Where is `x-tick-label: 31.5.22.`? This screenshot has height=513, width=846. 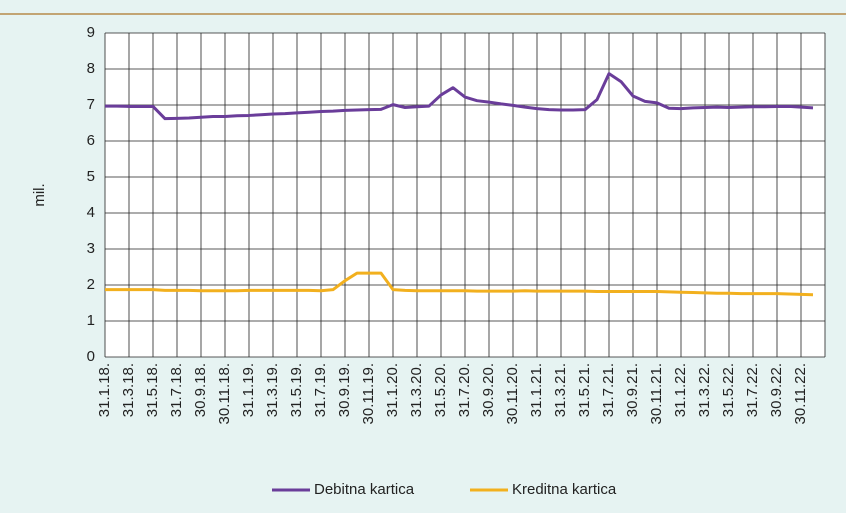
x-tick-label: 31.5.22. is located at coordinates (728, 390).